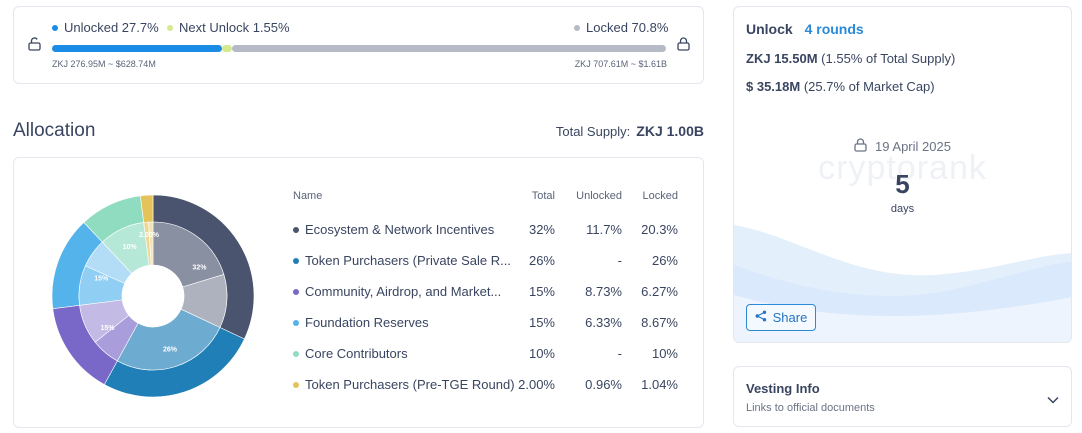 This screenshot has height=433, width=1082. Describe the element at coordinates (888, 58) in the screenshot. I see `token-amount-note: (1.55% of Total Supply)` at that location.